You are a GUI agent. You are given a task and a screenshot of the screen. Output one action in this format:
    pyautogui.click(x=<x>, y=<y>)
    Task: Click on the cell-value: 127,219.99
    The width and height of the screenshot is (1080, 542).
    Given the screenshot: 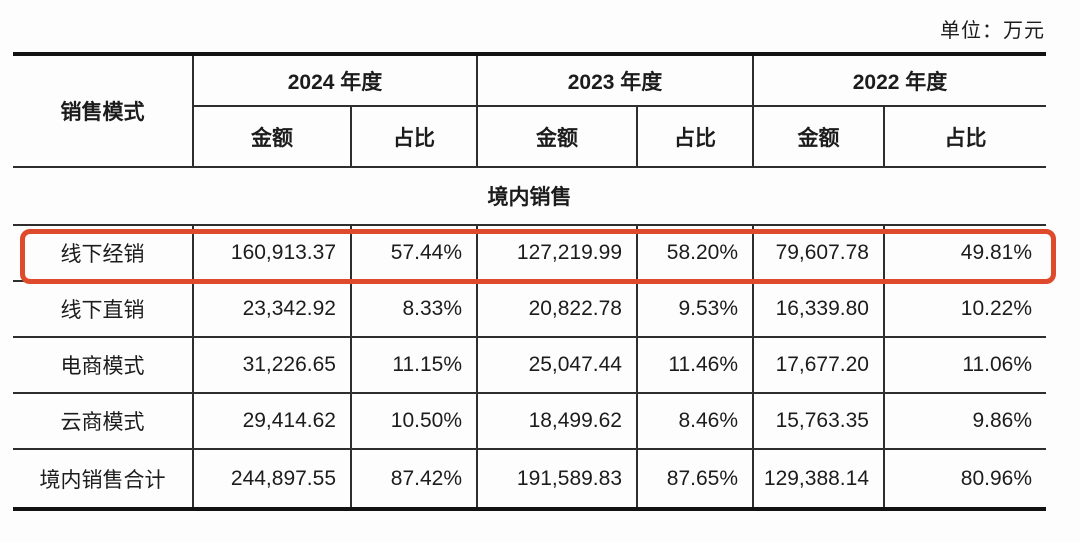 What is the action you would take?
    pyautogui.click(x=557, y=253)
    